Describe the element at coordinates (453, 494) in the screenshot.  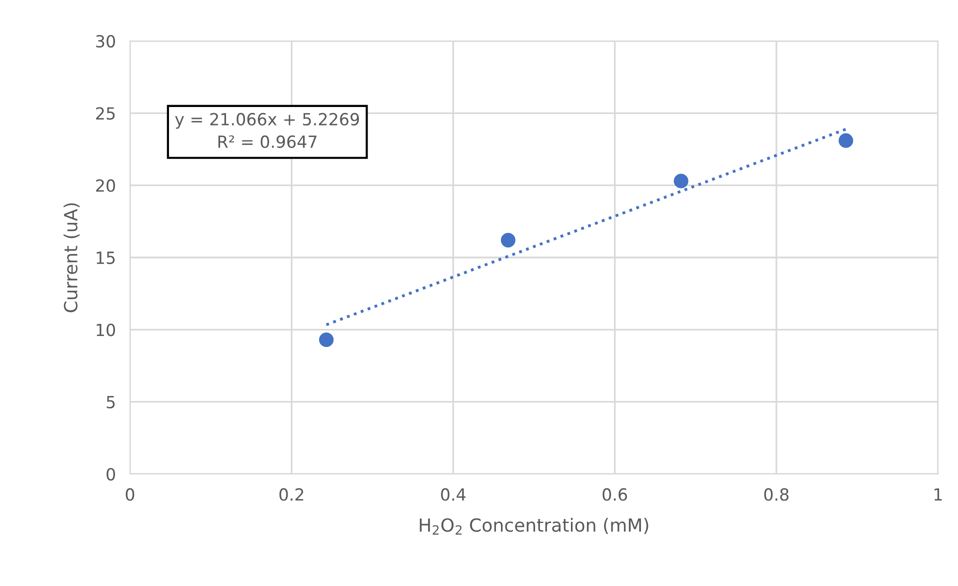
I see `x-tick-label: 0.4` at that location.